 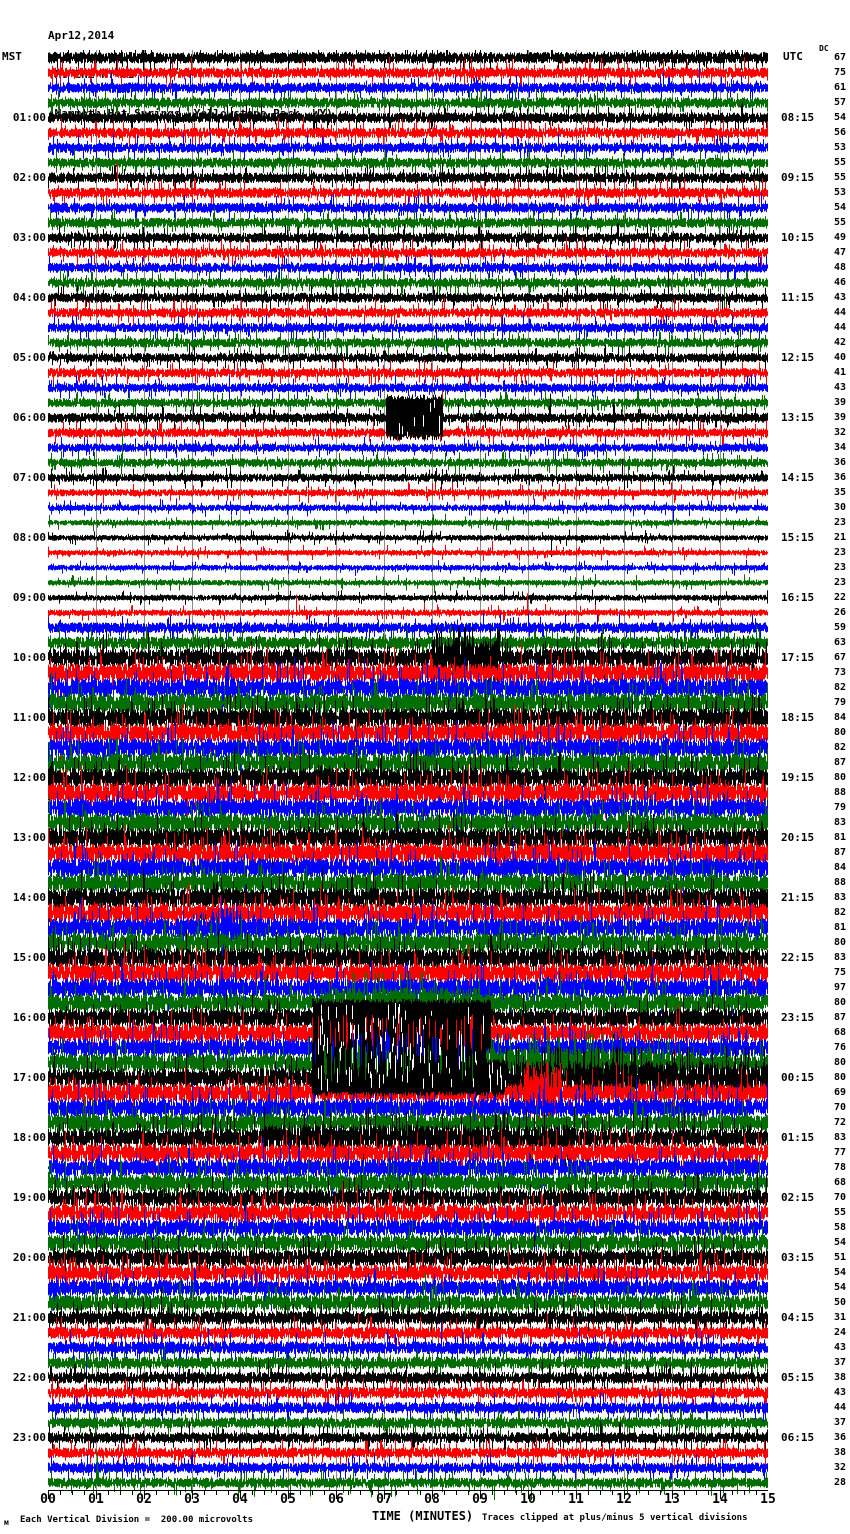 What do you see at coordinates (839, 642) in the screenshot?
I see `dc-offset-value: 63` at bounding box center [839, 642].